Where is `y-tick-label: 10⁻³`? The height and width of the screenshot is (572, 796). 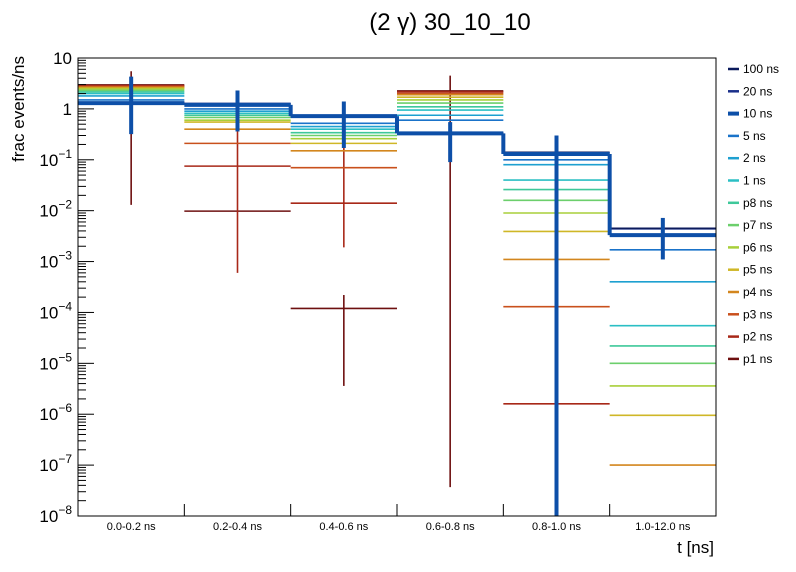
y-tick-label: 10⁻³ is located at coordinates (55, 260).